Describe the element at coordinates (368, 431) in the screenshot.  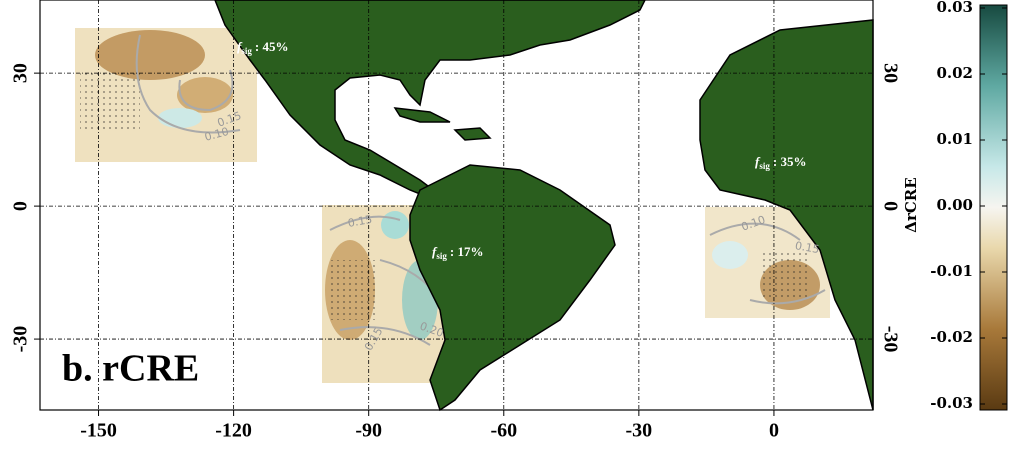
I see `x-tick-label: -90` at that location.